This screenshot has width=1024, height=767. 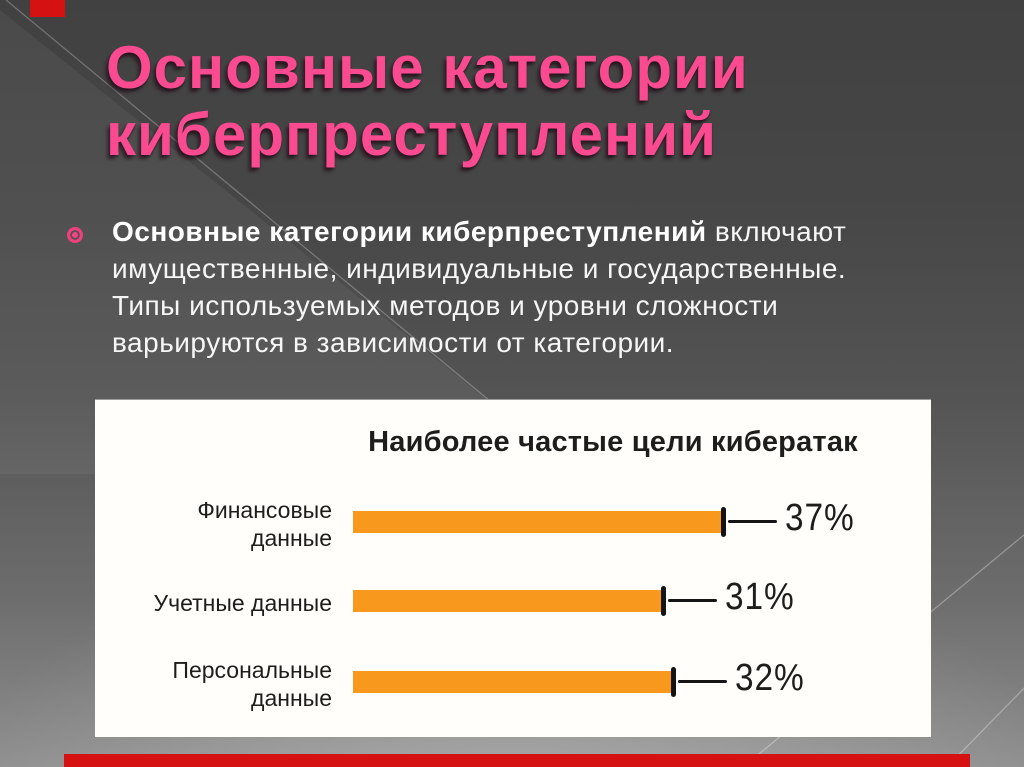 What do you see at coordinates (264, 524) in the screenshot?
I see `bar-category-label: Финансовые данные` at bounding box center [264, 524].